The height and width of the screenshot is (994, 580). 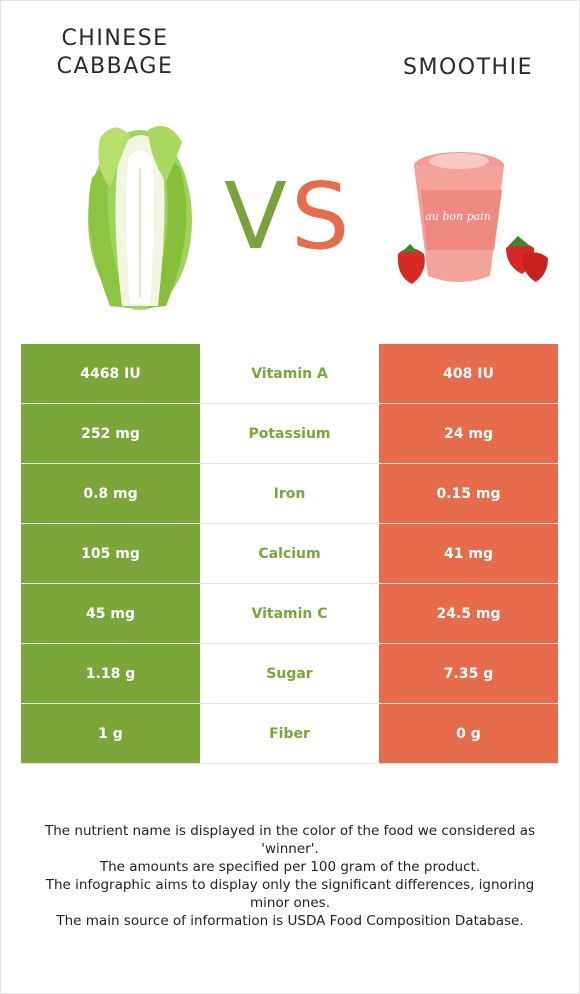 I want to click on right-value: 24.5 mg, so click(x=468, y=613).